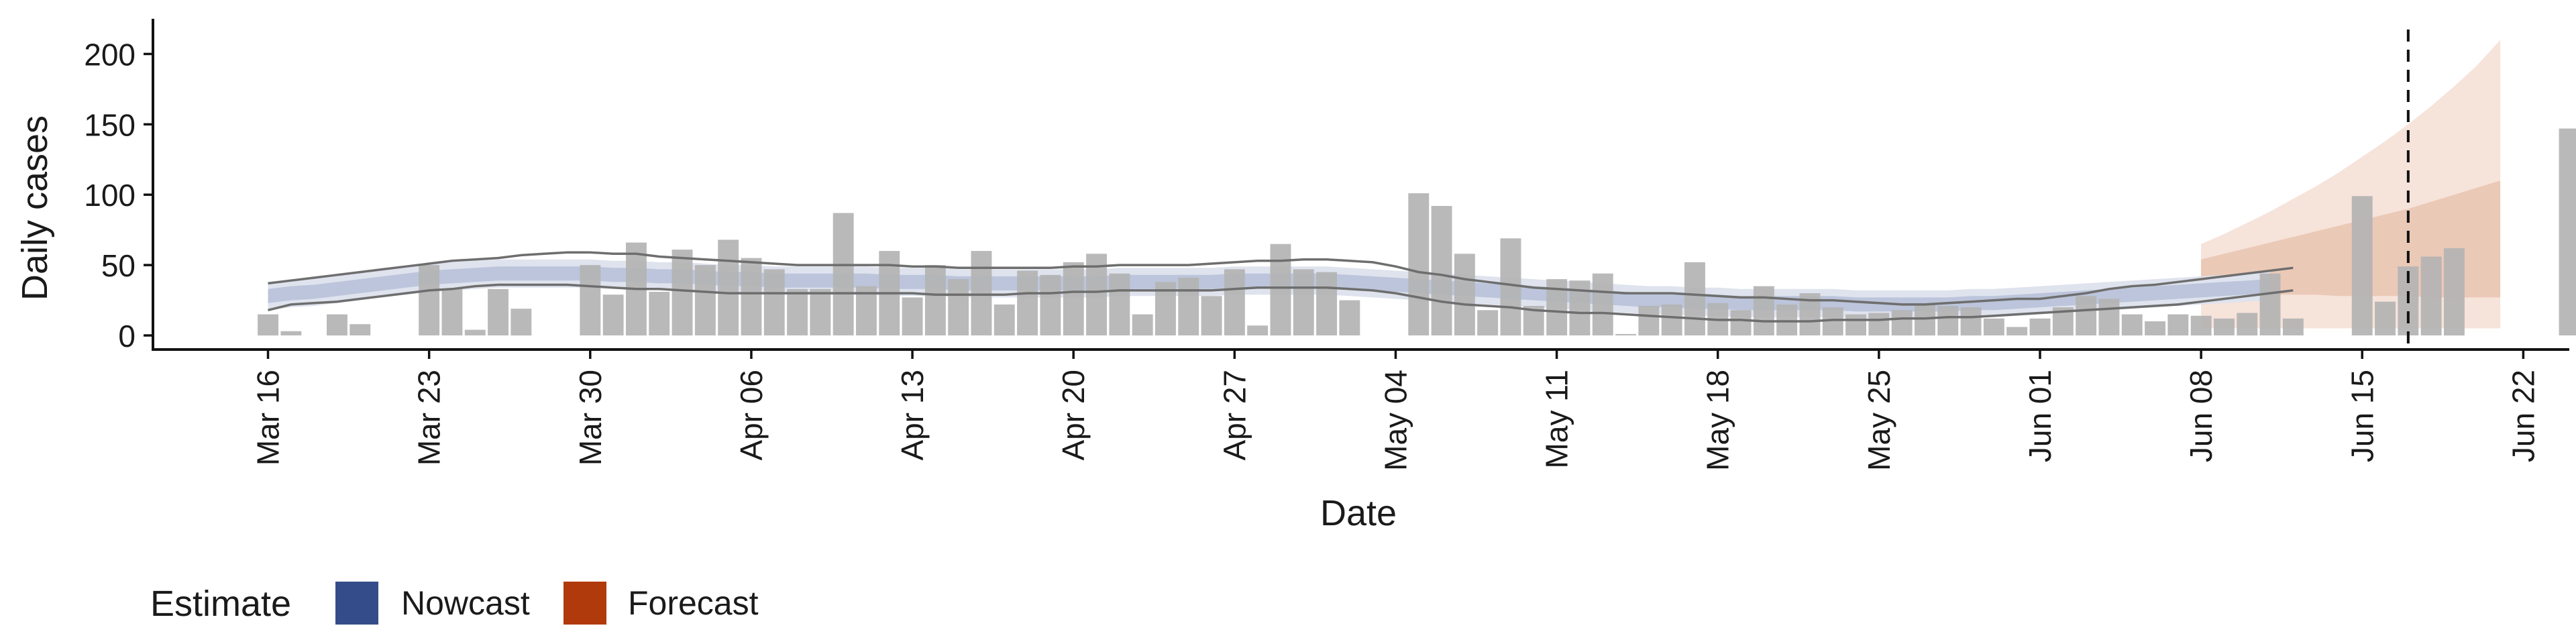 The image size is (2576, 644). Describe the element at coordinates (220, 604) in the screenshot. I see `legend-title: Estimate` at that location.